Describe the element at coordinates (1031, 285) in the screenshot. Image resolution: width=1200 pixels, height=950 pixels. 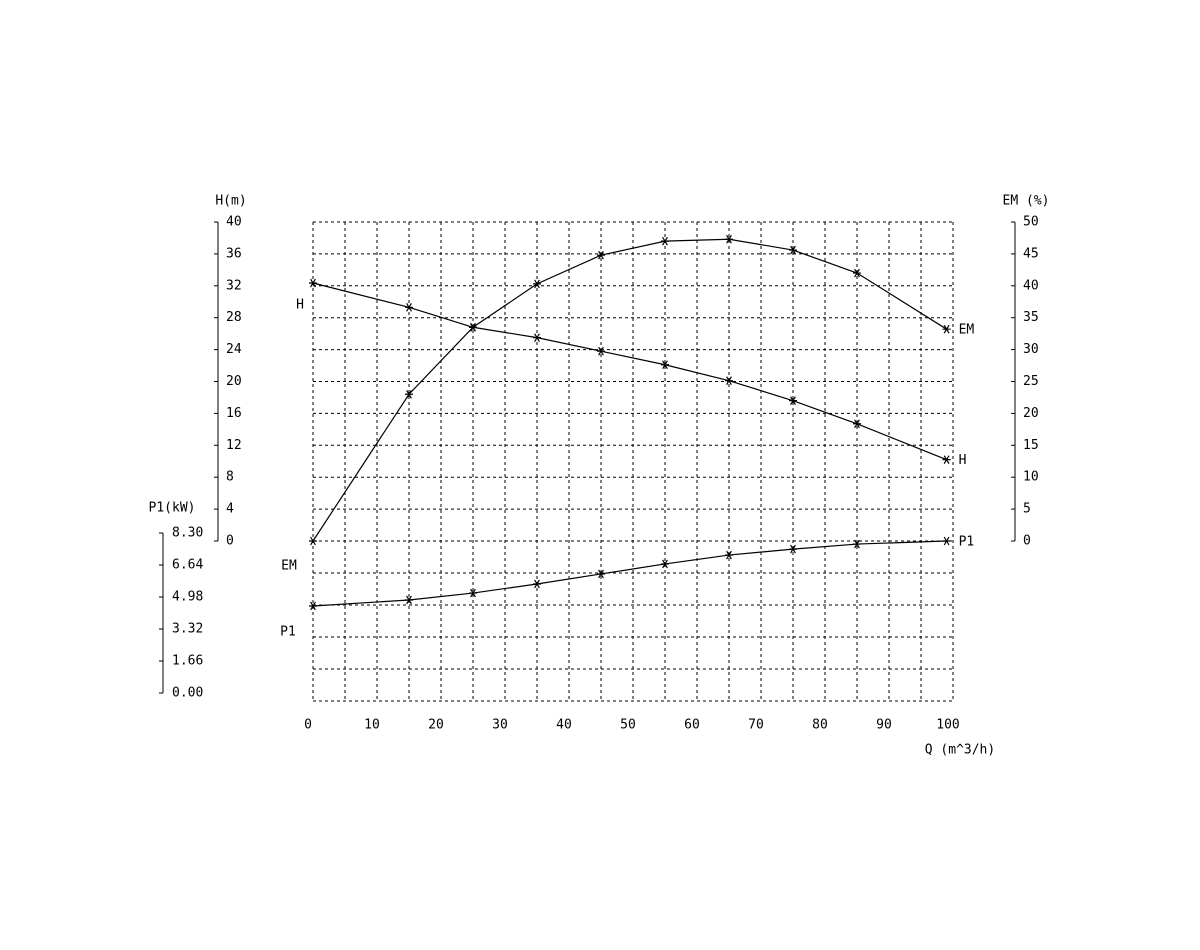
I see `y2-tick-label: 40` at that location.